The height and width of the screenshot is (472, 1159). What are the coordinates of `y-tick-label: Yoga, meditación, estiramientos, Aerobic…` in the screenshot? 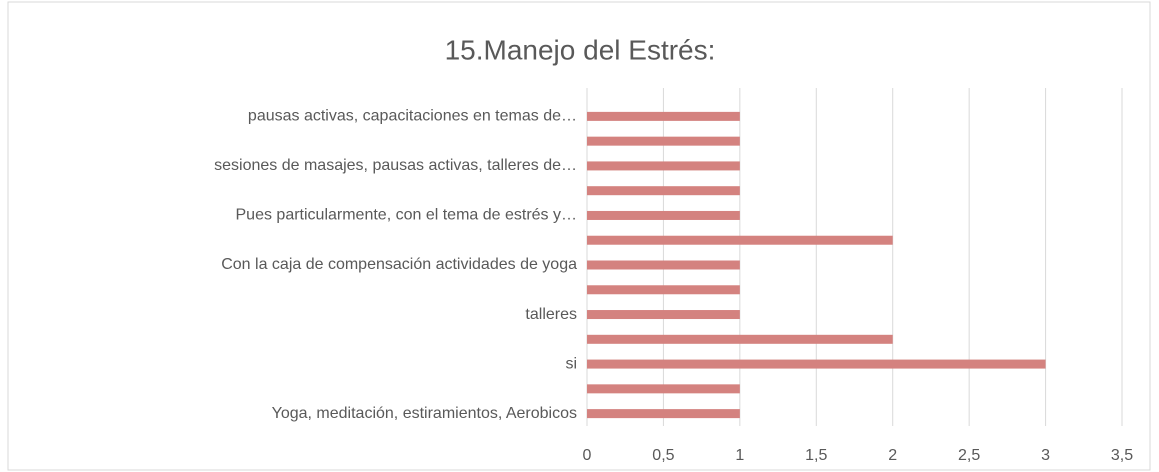 It's located at (424, 413).